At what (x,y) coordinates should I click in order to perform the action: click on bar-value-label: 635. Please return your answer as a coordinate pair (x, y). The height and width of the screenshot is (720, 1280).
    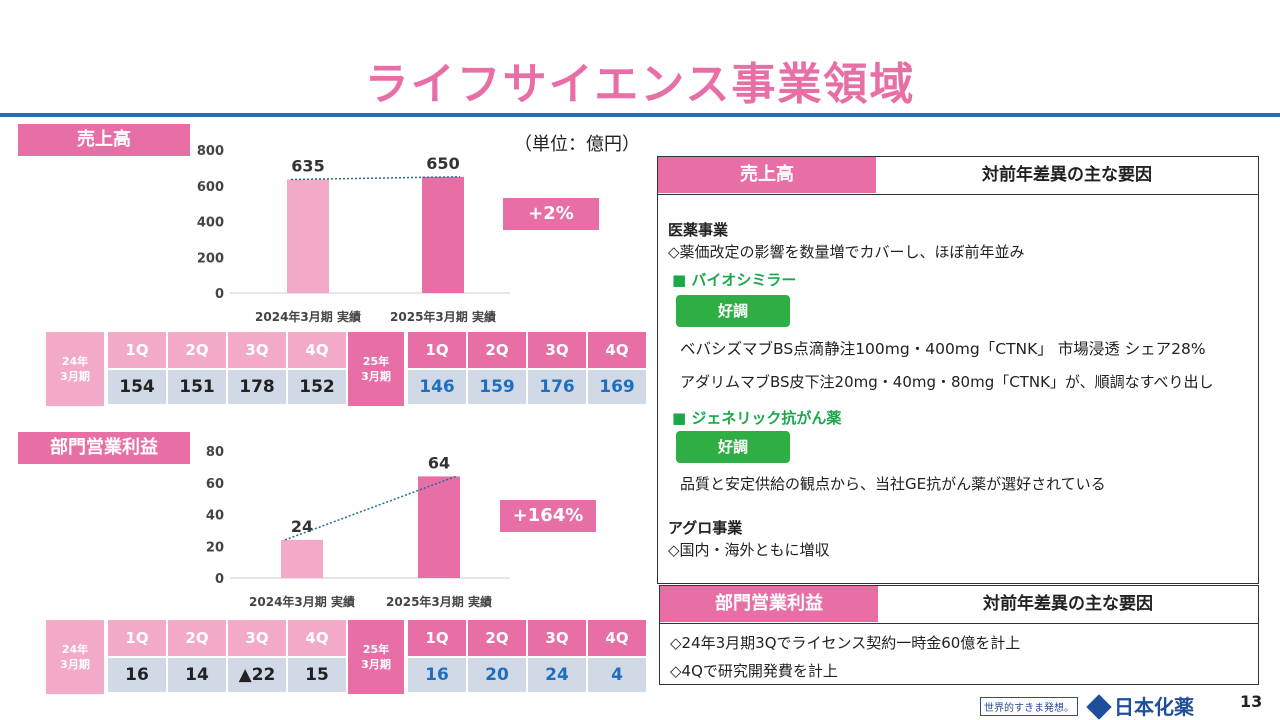
    Looking at the image, I should click on (307, 165).